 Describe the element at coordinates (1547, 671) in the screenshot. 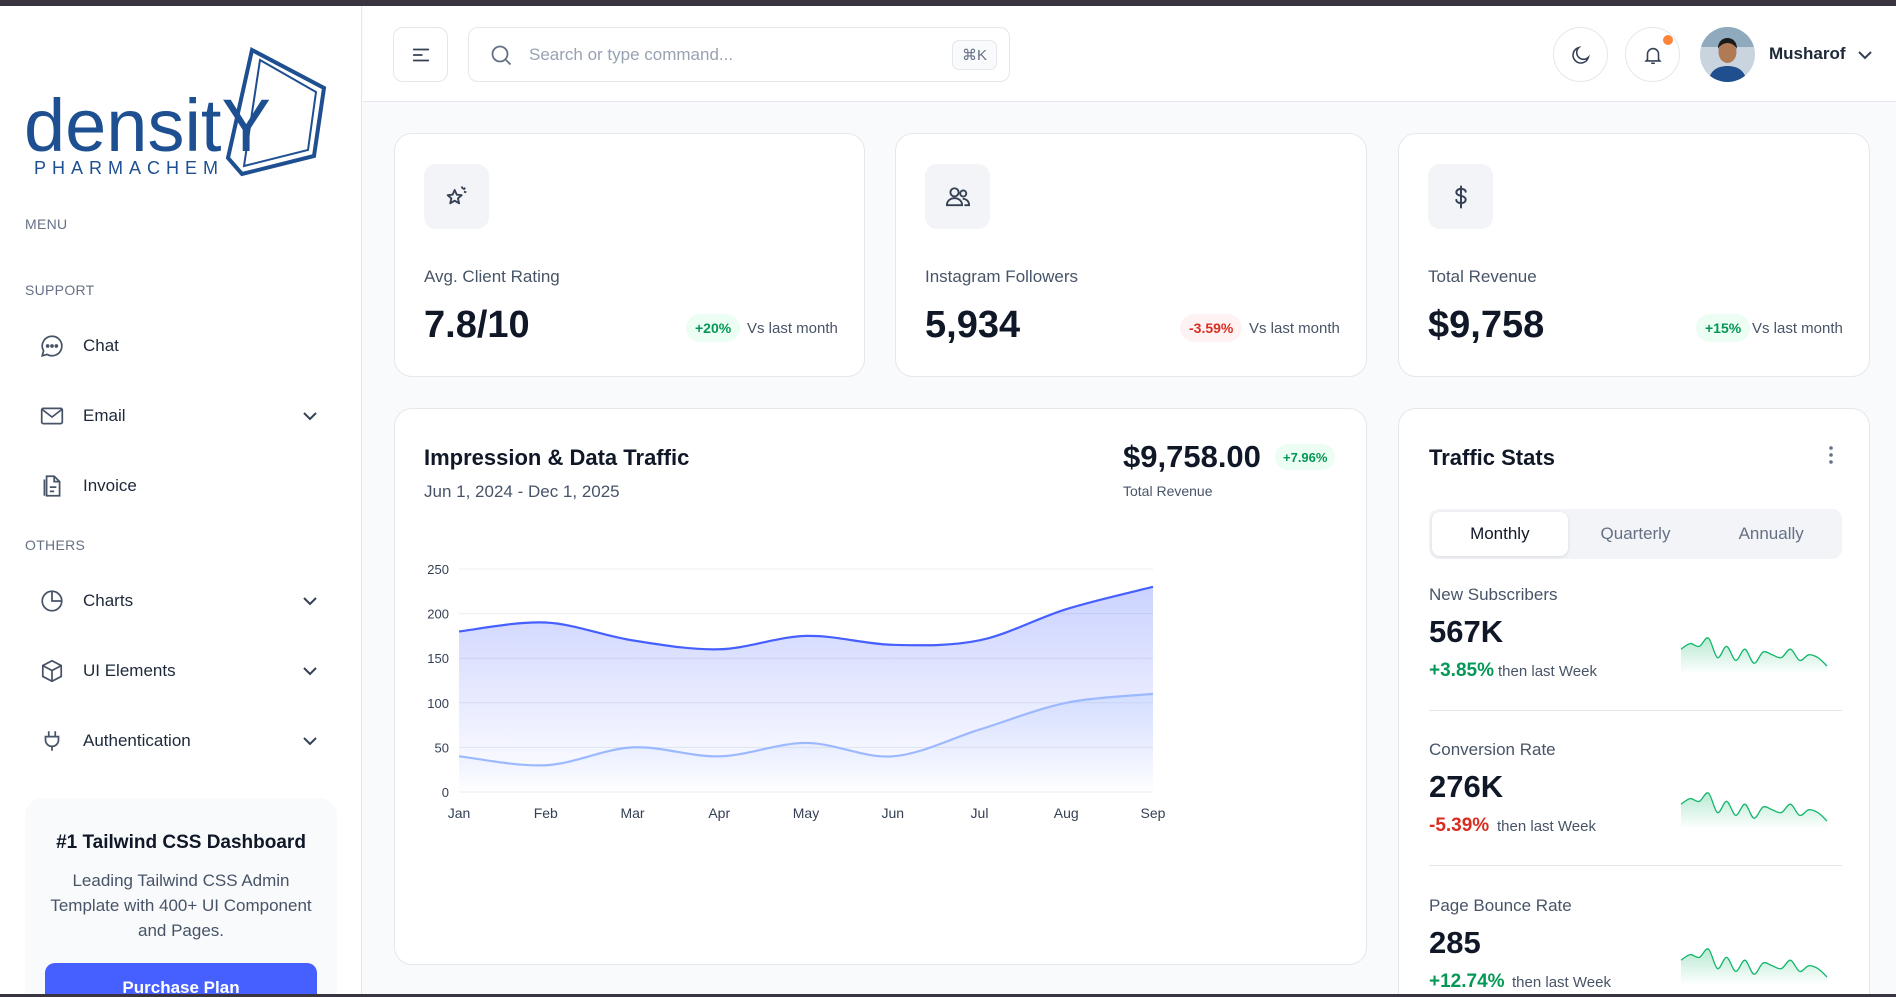

I see `traffic-stat-note: then last Week` at that location.